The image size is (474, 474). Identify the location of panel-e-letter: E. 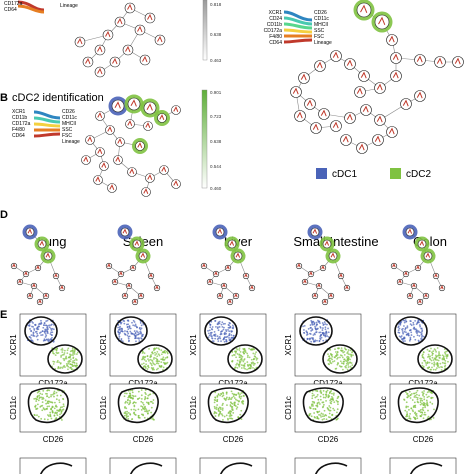
(3, 315).